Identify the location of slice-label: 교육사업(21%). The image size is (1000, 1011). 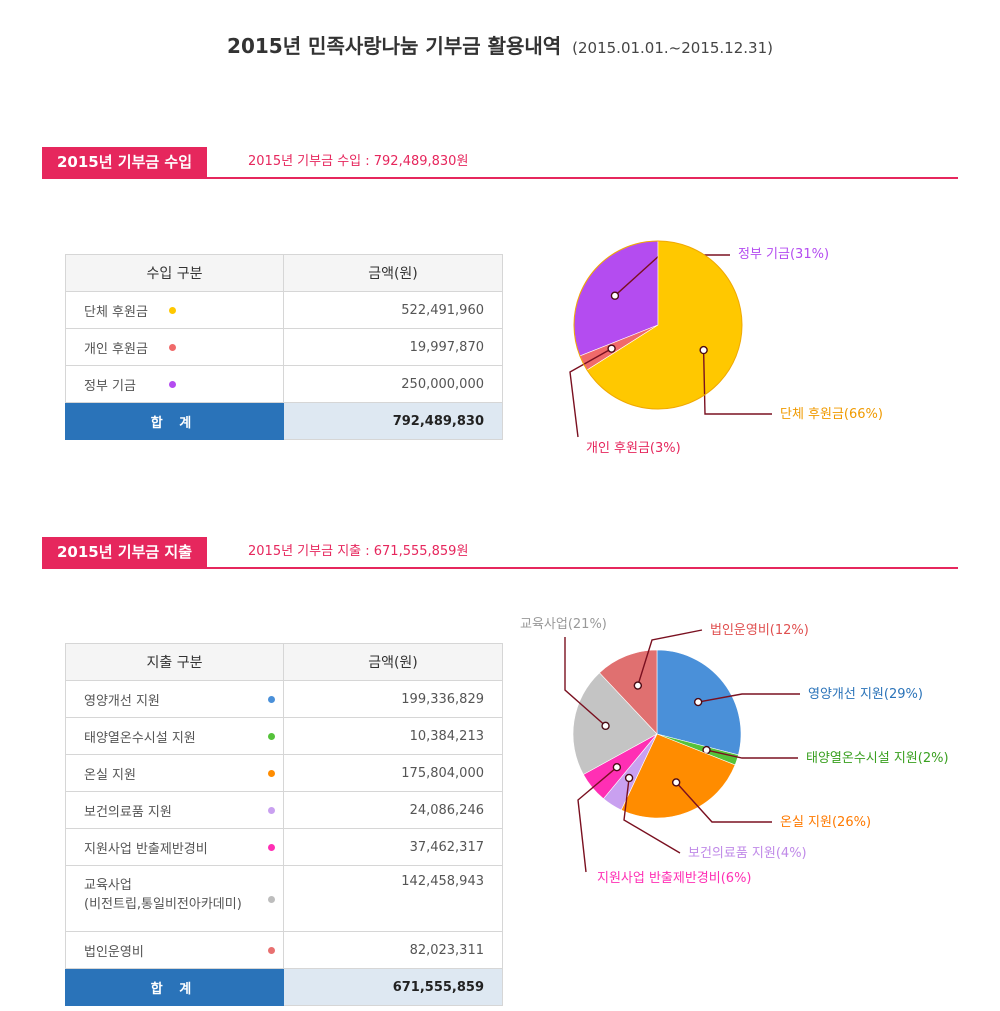
(563, 624).